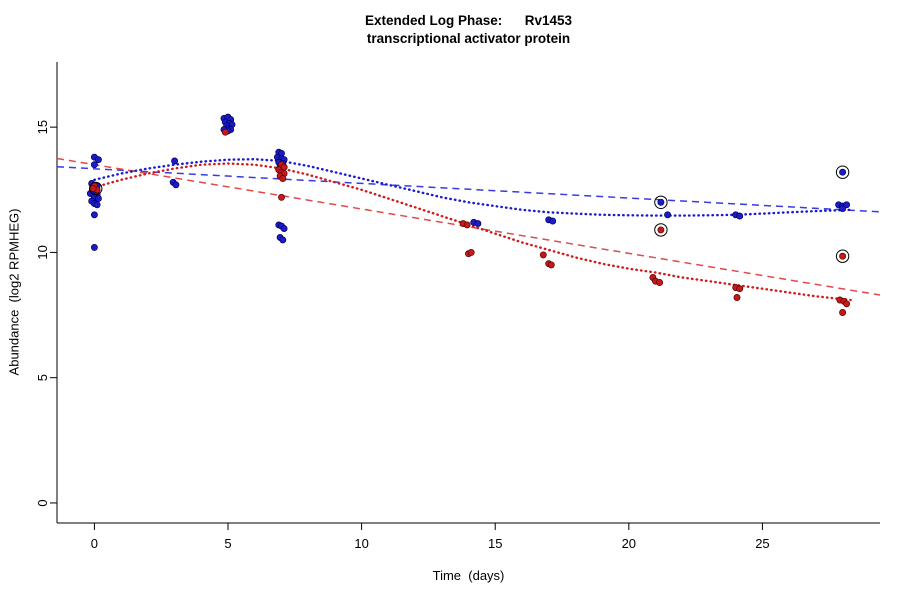 The height and width of the screenshot is (600, 900). I want to click on x-tick-label: 10, so click(361, 543).